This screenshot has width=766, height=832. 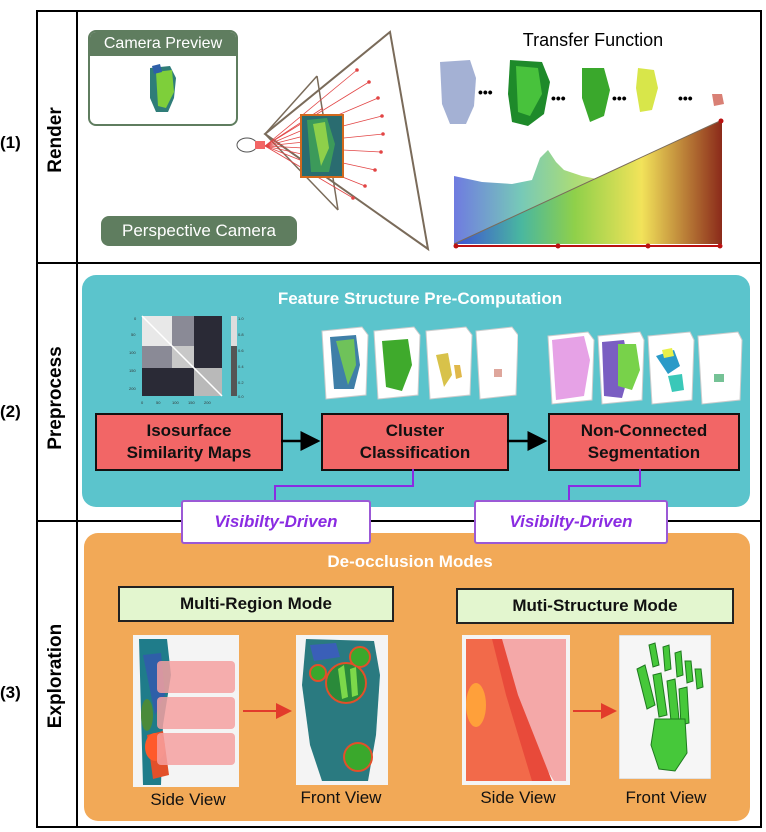 What do you see at coordinates (132, 352) in the screenshot?
I see `heatmap-y-tick-2: 100` at bounding box center [132, 352].